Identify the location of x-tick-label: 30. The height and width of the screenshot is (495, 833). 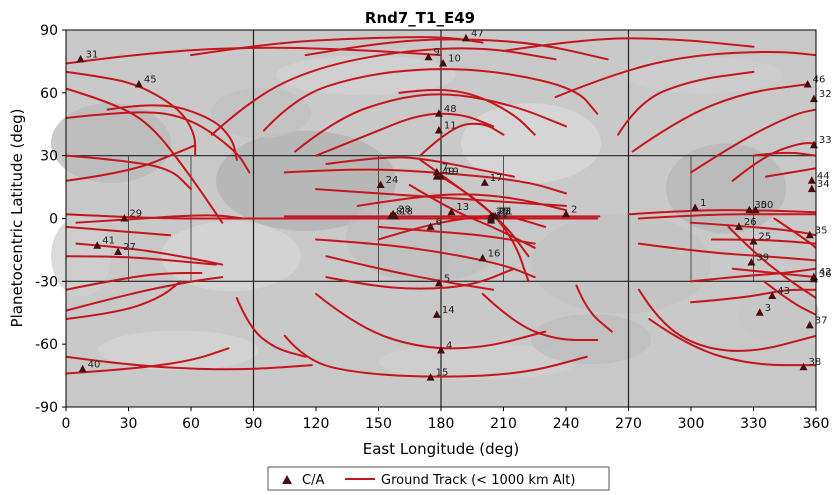
(129, 424).